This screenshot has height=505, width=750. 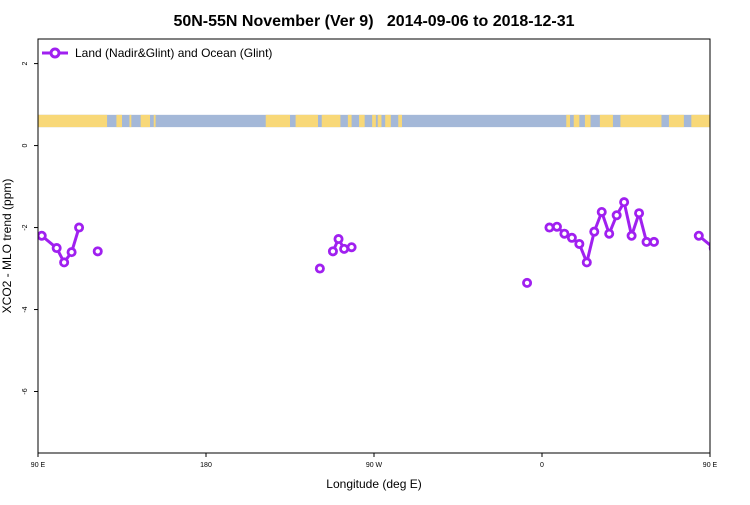 What do you see at coordinates (374, 465) in the screenshot?
I see `x-tick-label: 90 W` at bounding box center [374, 465].